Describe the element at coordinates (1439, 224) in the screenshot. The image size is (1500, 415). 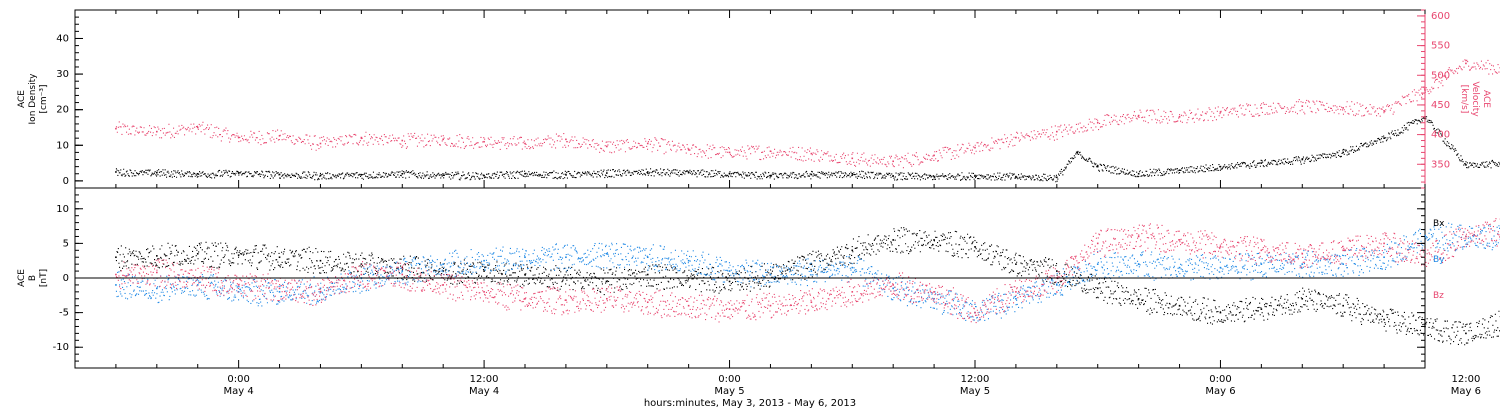
I see `legend-bx: Bx` at that location.